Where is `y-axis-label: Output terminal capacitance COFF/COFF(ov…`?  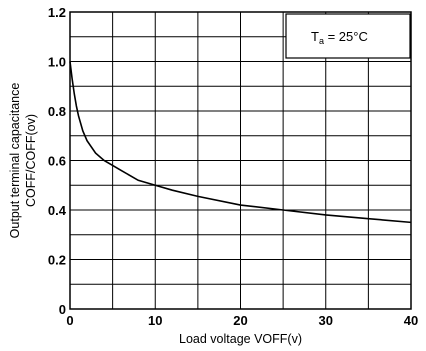 y-axis-label: Output terminal capacitance COFF/COFF(ov… is located at coordinates (23, 161).